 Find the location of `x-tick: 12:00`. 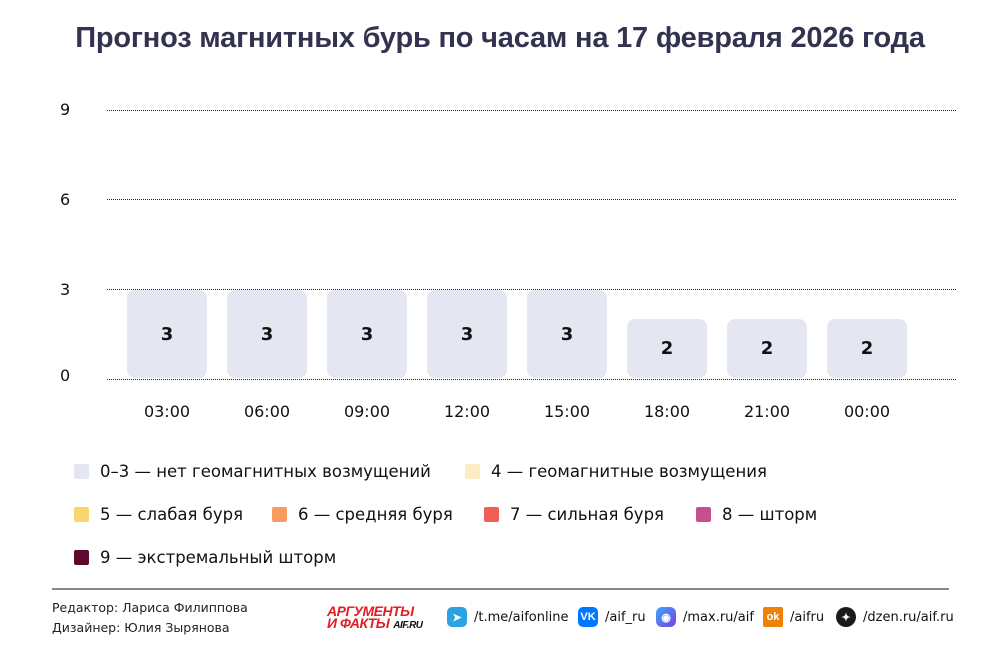

x-tick: 12:00 is located at coordinates (467, 411).